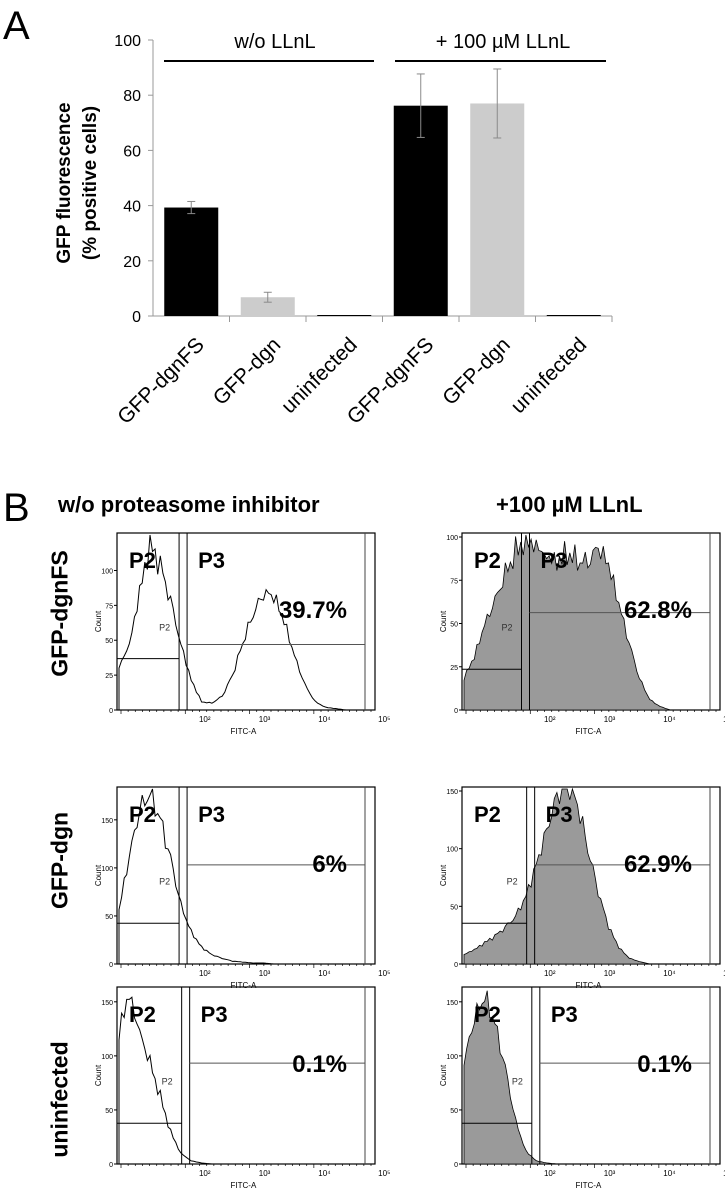 Image resolution: width=725 pixels, height=1200 pixels. Describe the element at coordinates (132, 262) in the screenshot. I see `y-tick-label: 20` at that location.